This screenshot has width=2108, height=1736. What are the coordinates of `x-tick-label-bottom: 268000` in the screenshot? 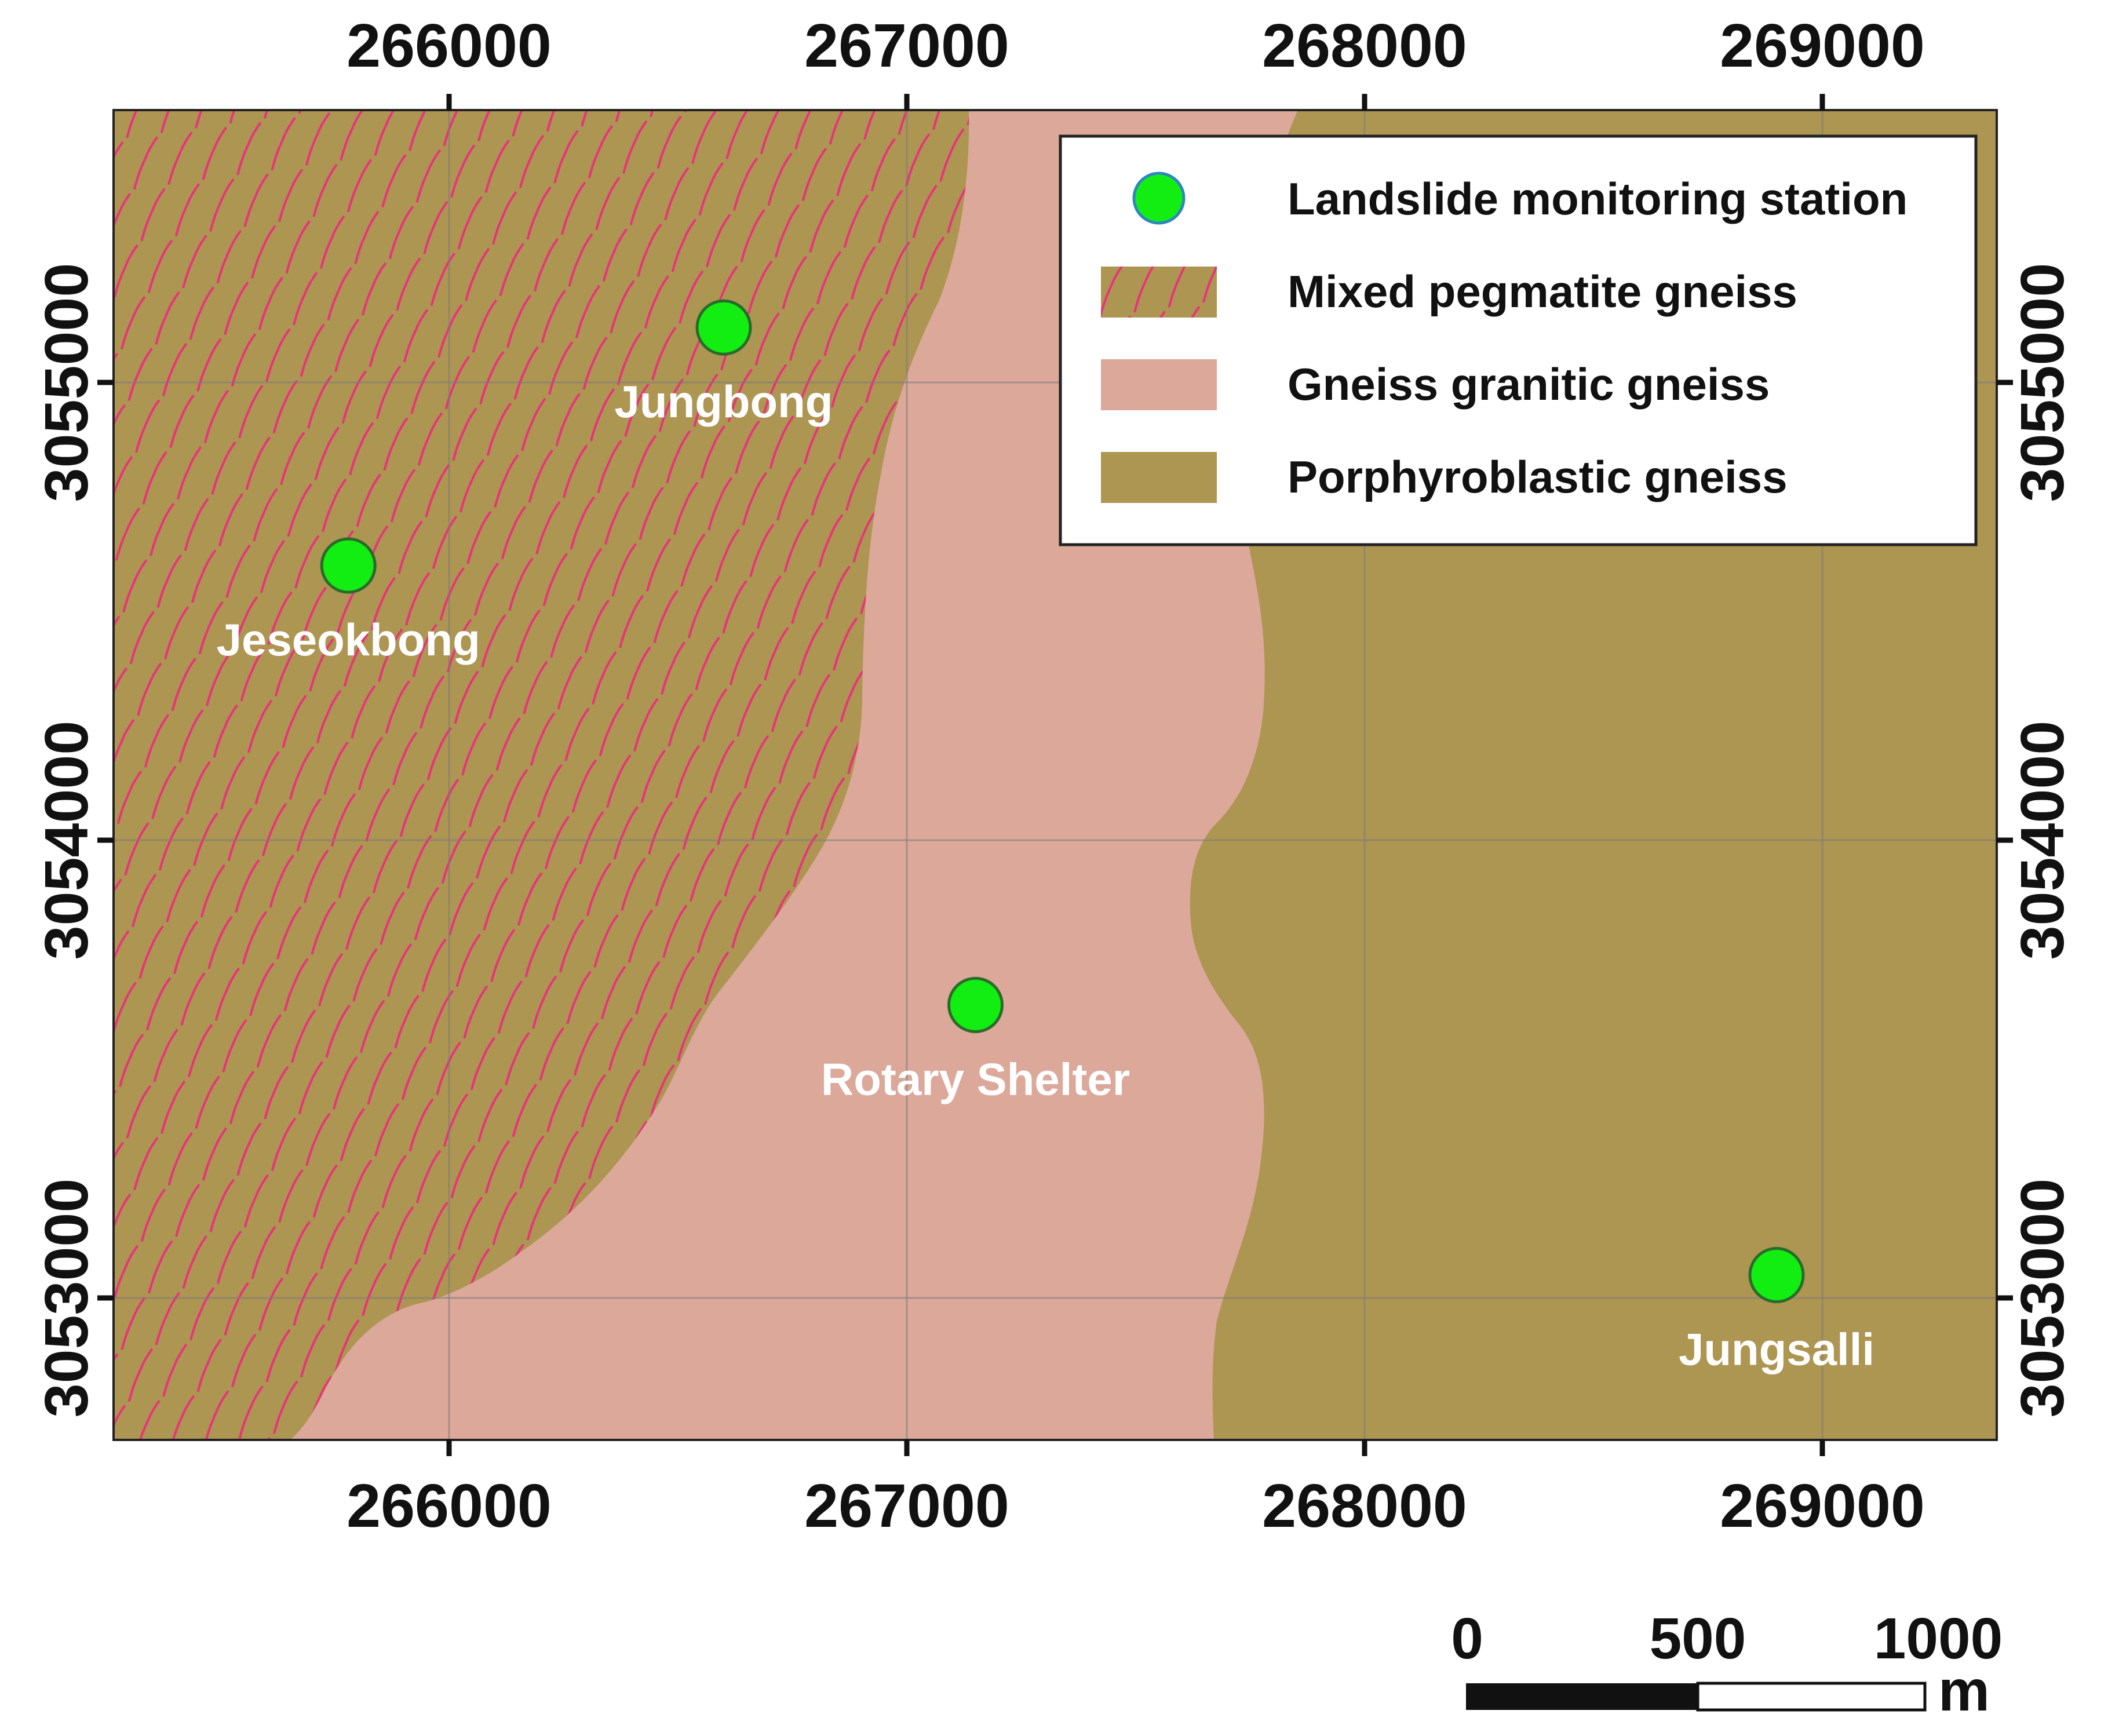 It's located at (1364, 1506).